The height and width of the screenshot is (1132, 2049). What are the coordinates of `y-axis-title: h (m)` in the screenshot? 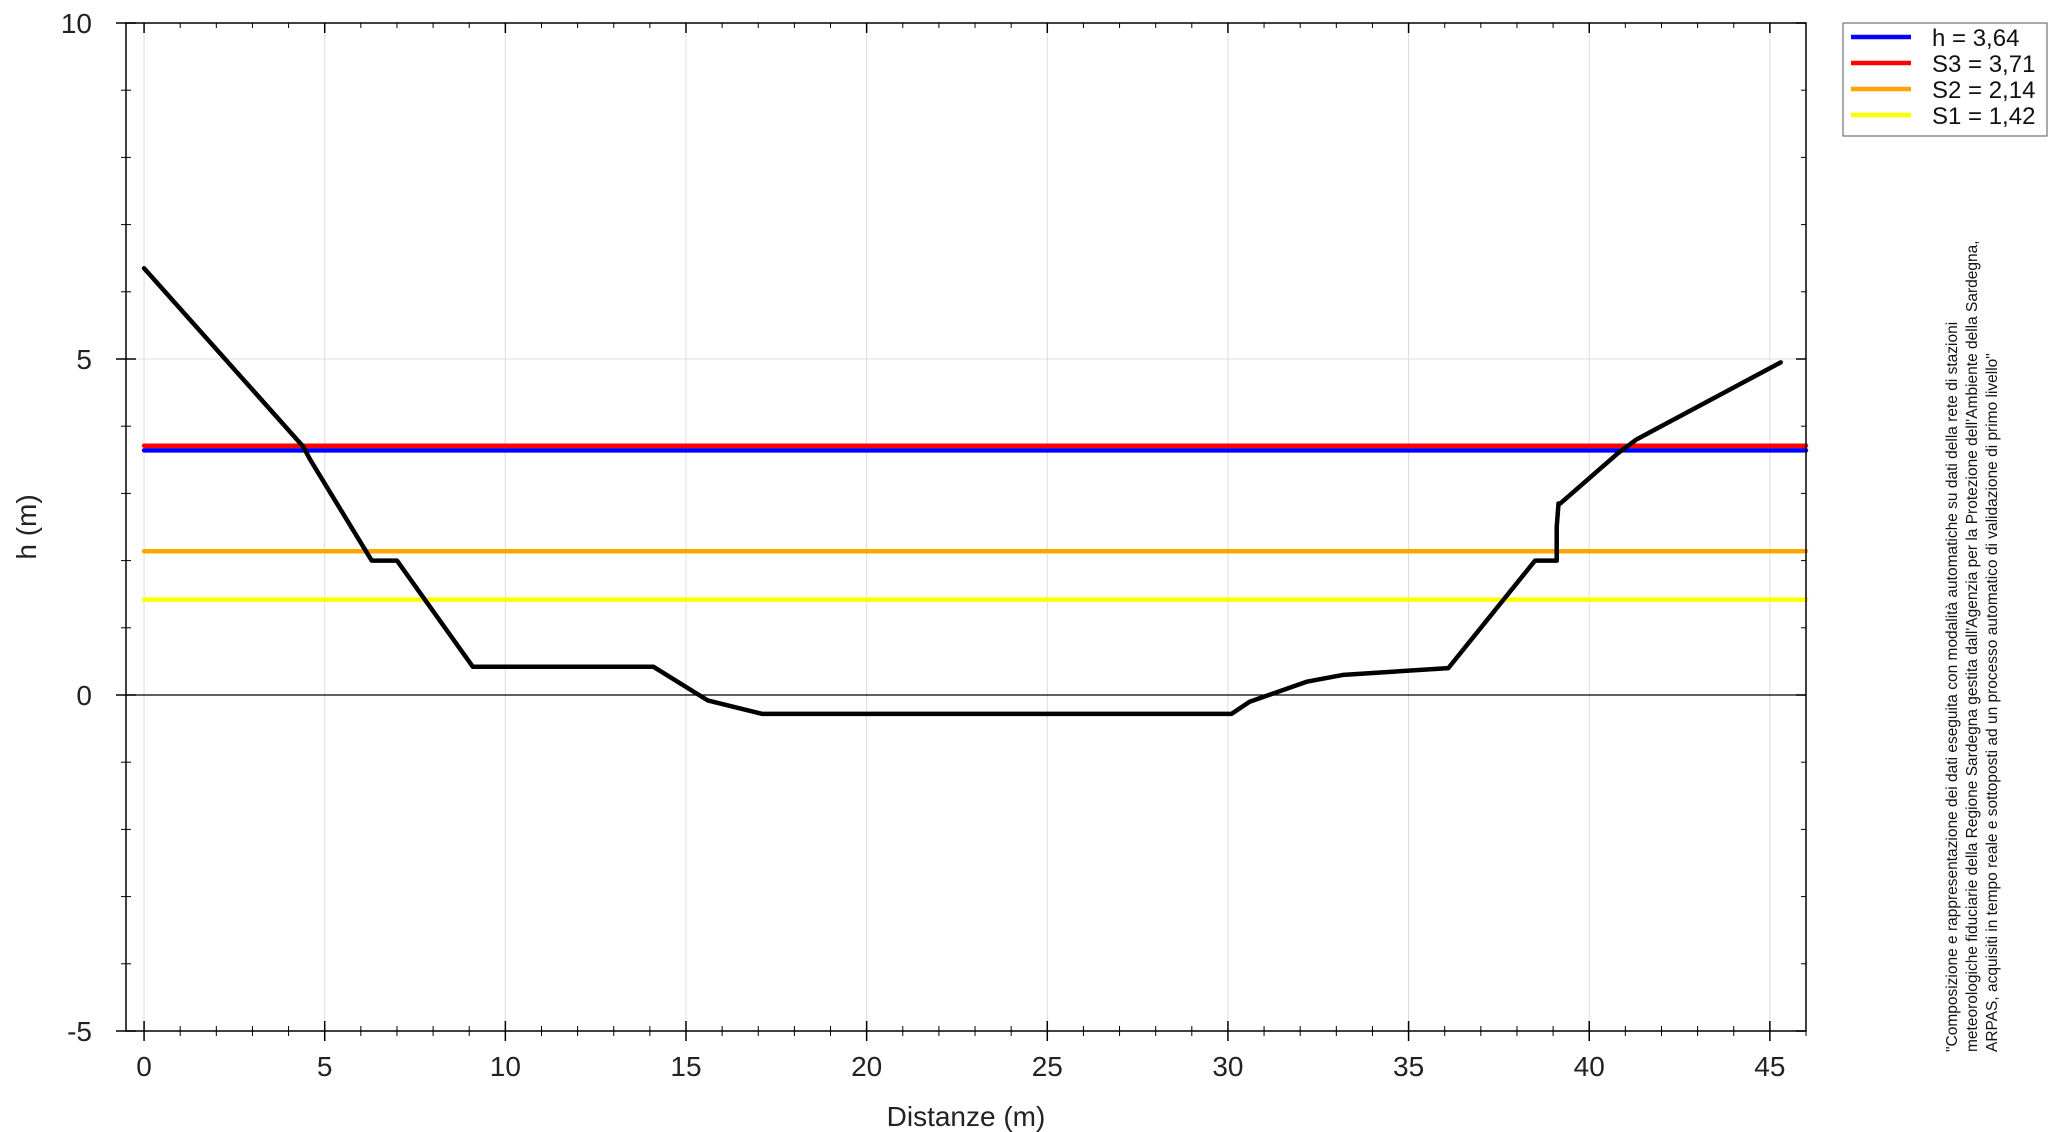 It's located at (26, 526).